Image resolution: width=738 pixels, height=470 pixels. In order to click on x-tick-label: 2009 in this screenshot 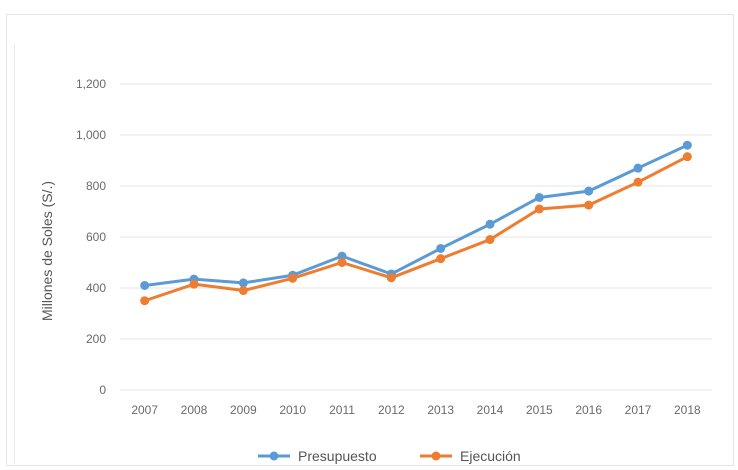, I will do `click(243, 410)`.